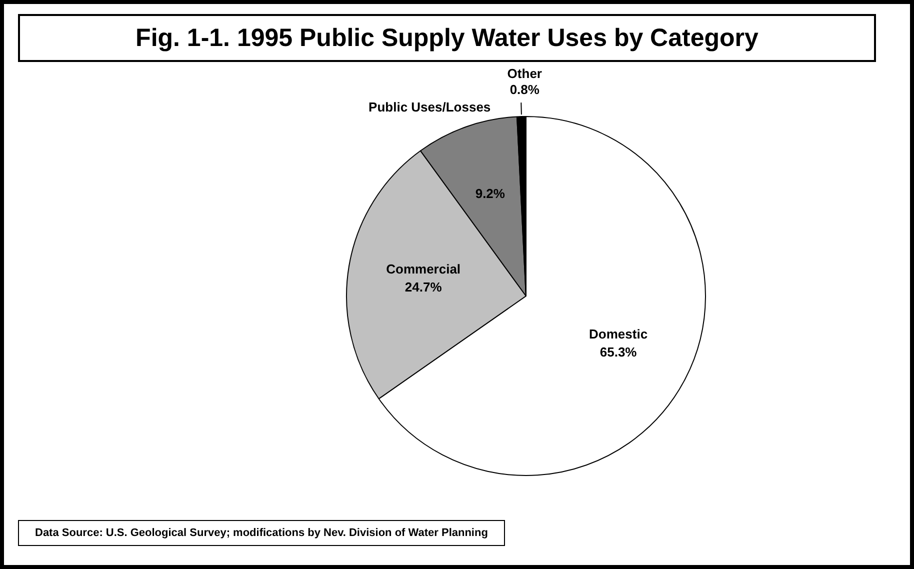  I want to click on source-note: Data Source: U.S. Geological Survey; modifications by Nev. Division of Water Planning, so click(261, 533).